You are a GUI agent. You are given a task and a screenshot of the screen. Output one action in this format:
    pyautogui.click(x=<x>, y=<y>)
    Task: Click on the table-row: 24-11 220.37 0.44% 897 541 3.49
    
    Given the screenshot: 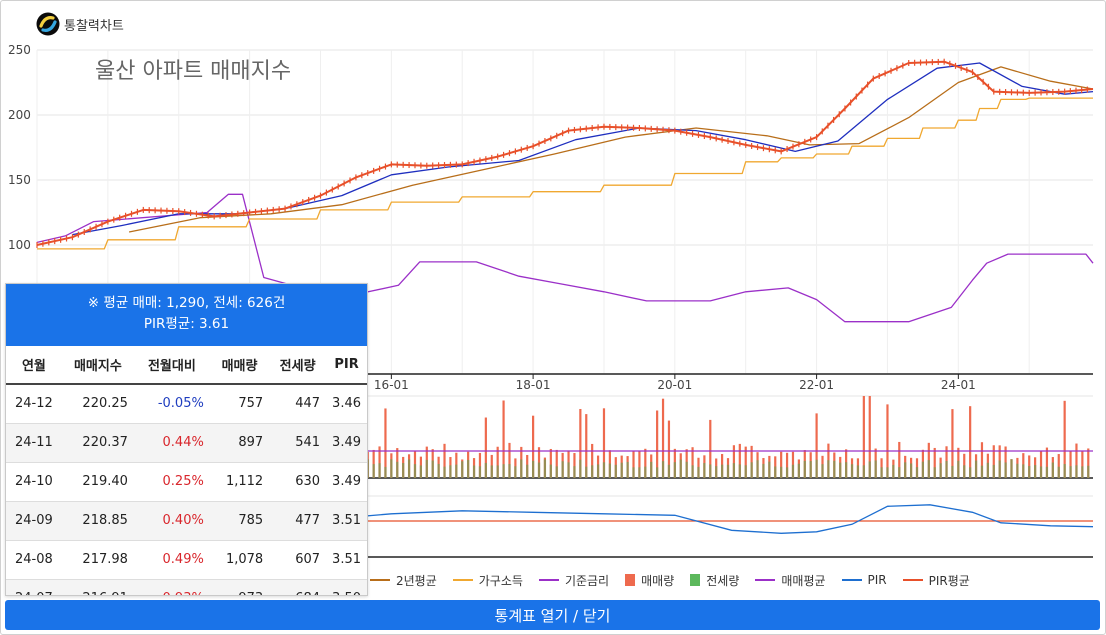 What is the action you would take?
    pyautogui.click(x=186, y=443)
    